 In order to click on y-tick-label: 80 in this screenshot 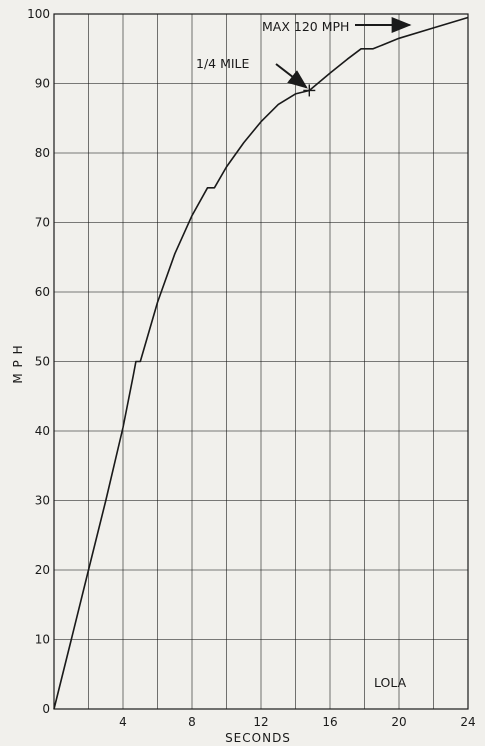, I will do `click(42, 153)`.